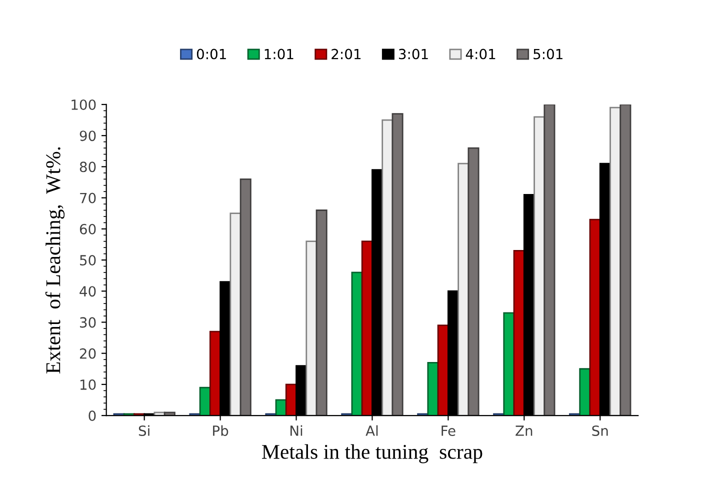 The image size is (709, 486). What do you see at coordinates (481, 54) in the screenshot?
I see `legend-label: 4:01` at bounding box center [481, 54].